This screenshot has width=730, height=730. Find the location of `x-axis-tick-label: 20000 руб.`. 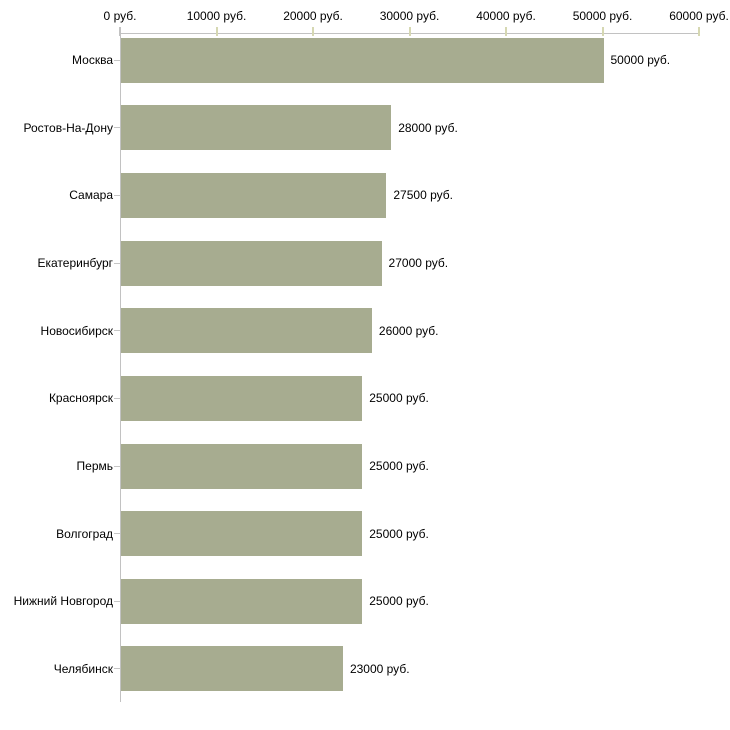

x-axis-tick-label: 20000 руб. is located at coordinates (313, 16).